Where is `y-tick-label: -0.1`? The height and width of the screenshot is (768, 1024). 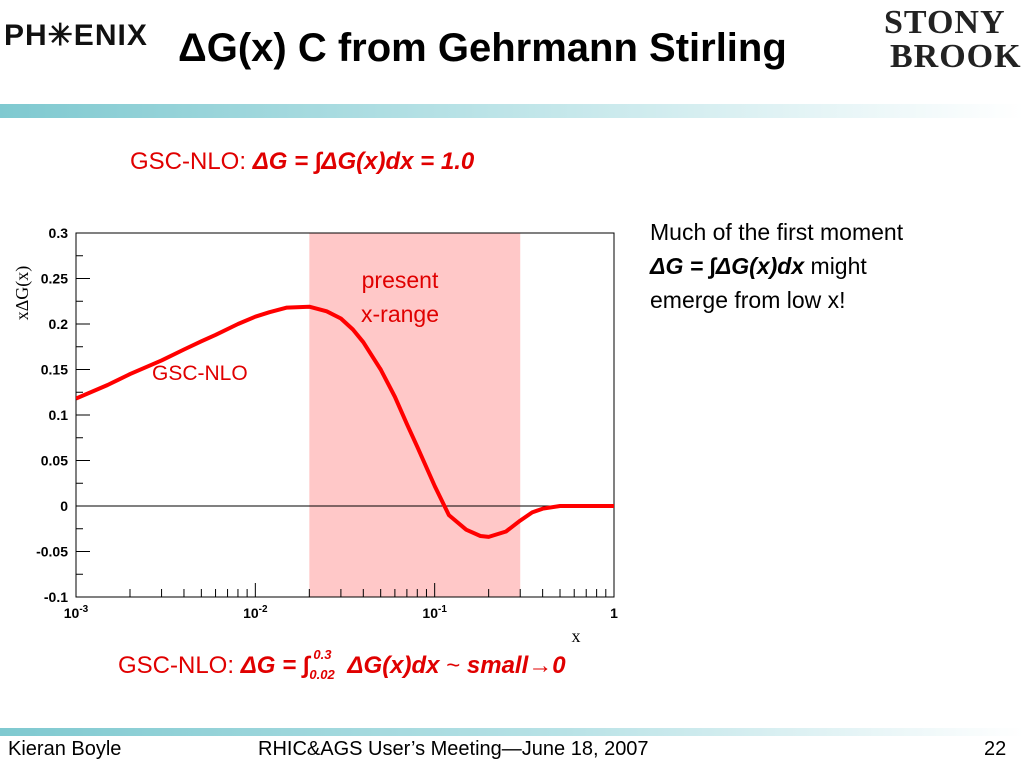 y-tick-label: -0.1 is located at coordinates (56, 597).